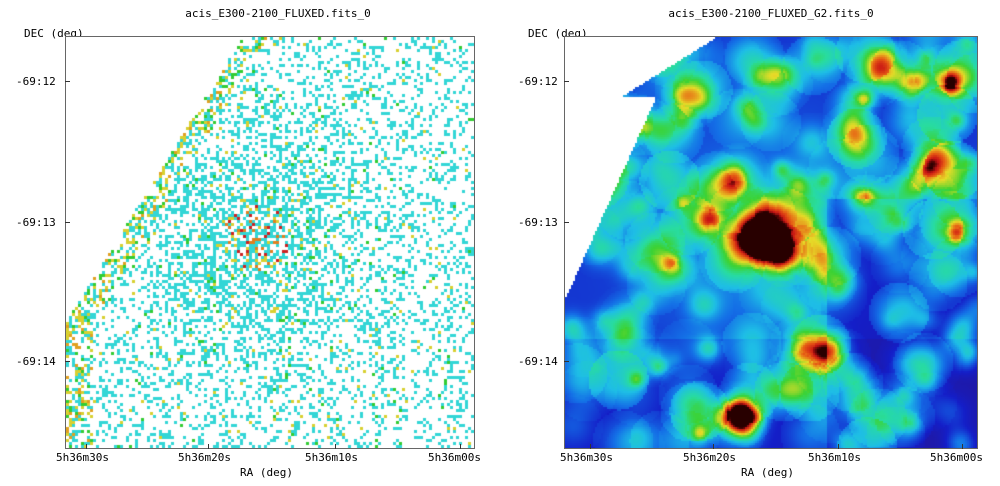  What do you see at coordinates (278, 13) in the screenshot?
I see `panel-title: acis_E300-2100_FLUXED.fits_0` at bounding box center [278, 13].